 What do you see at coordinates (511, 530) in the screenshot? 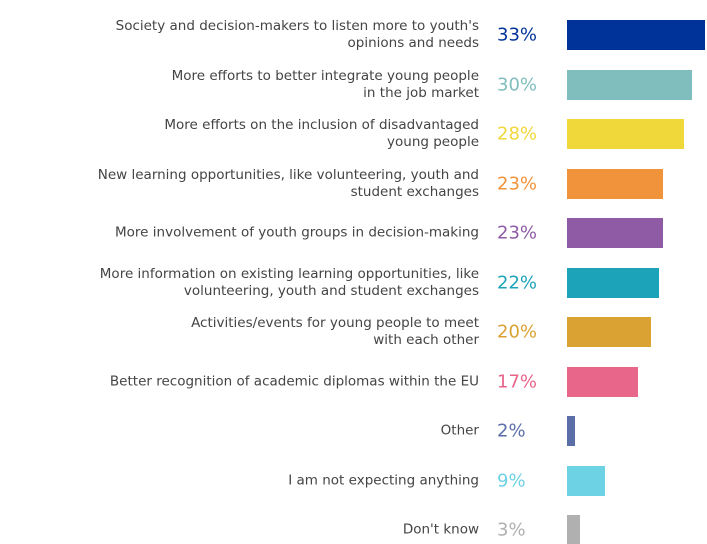
I see `value-label: 3%` at bounding box center [511, 530].